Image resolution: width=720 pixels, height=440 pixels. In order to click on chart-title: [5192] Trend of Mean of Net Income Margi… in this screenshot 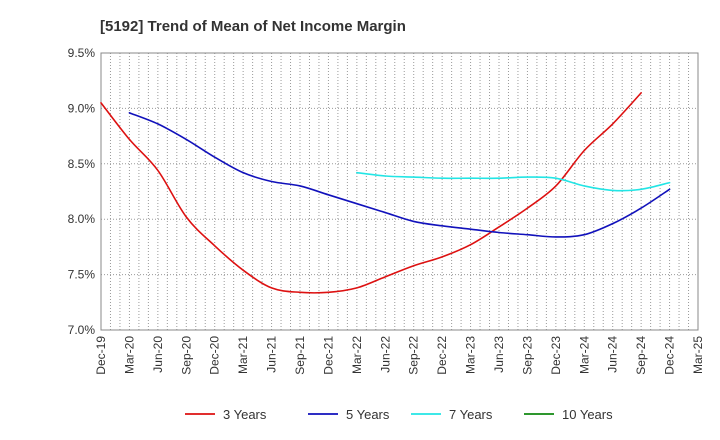, I will do `click(253, 26)`.